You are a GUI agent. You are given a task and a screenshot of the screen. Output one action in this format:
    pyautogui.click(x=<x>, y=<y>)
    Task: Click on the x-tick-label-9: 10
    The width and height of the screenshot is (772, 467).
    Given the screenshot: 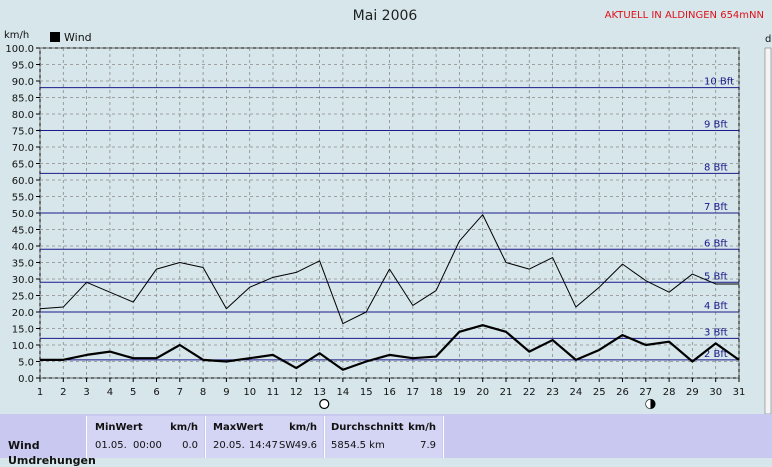 What is the action you would take?
    pyautogui.click(x=249, y=392)
    